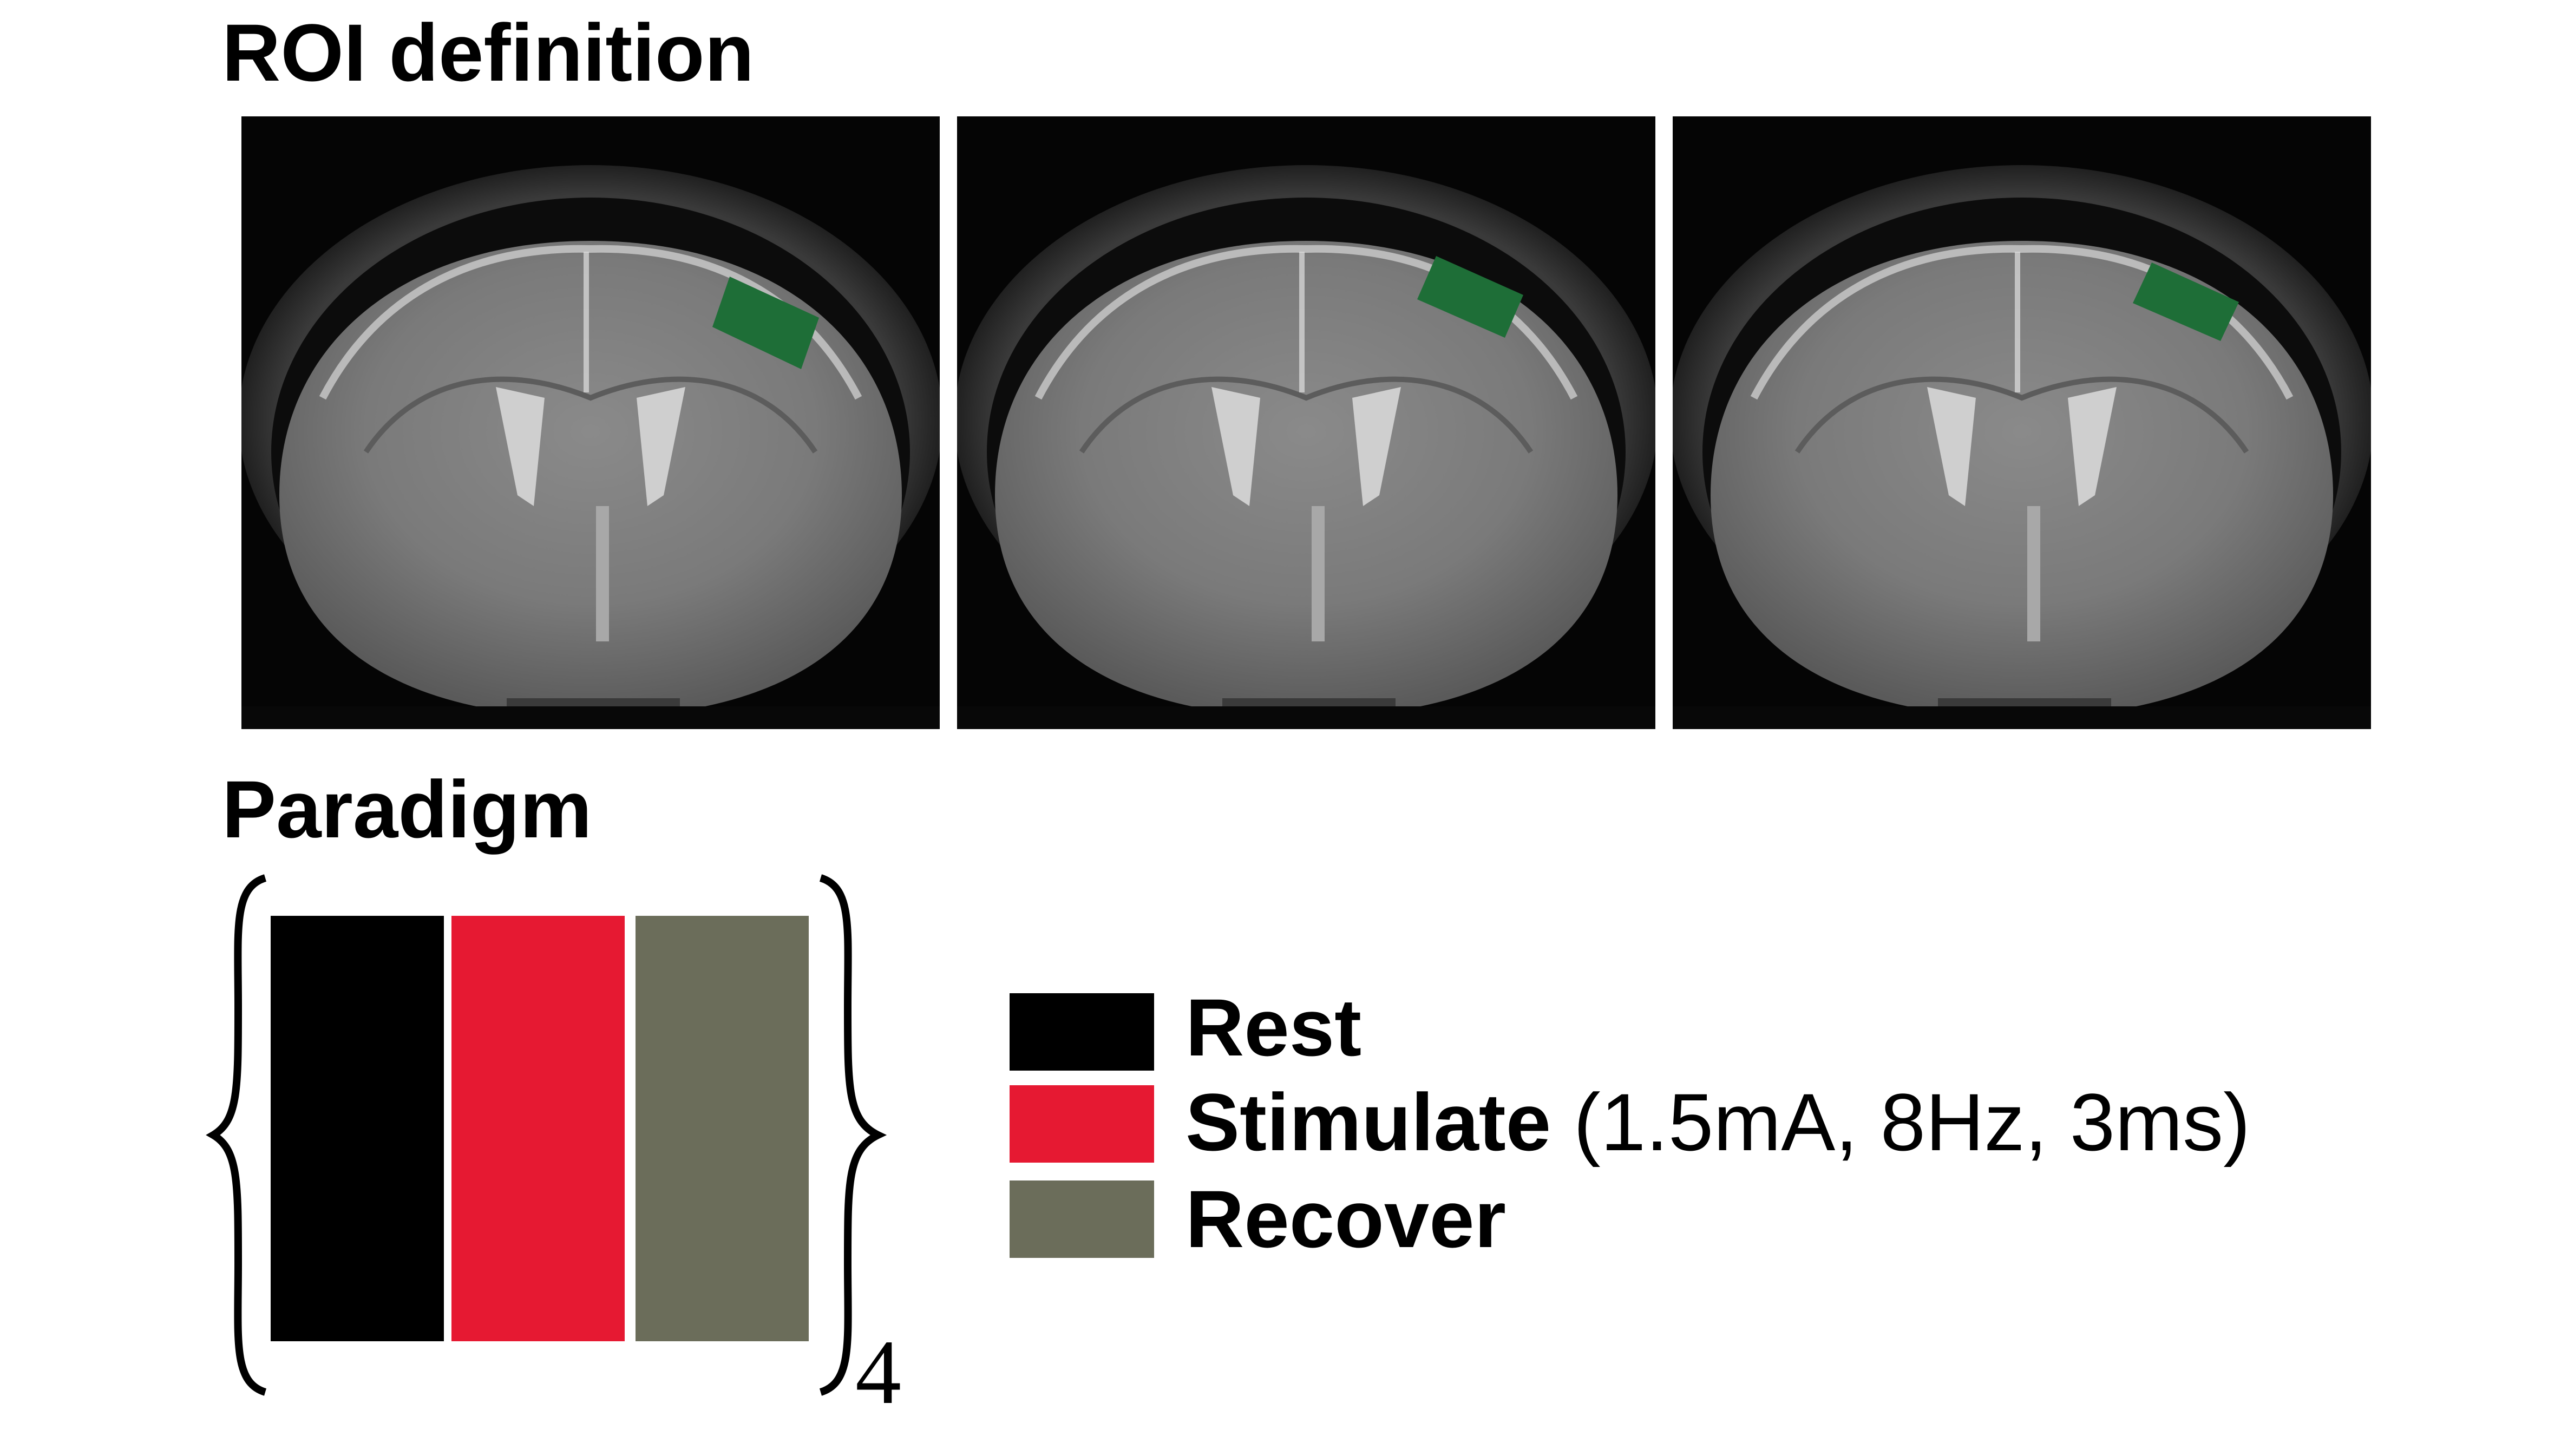  Describe the element at coordinates (1082, 1219) in the screenshot. I see `legend-swatch-recover` at that location.